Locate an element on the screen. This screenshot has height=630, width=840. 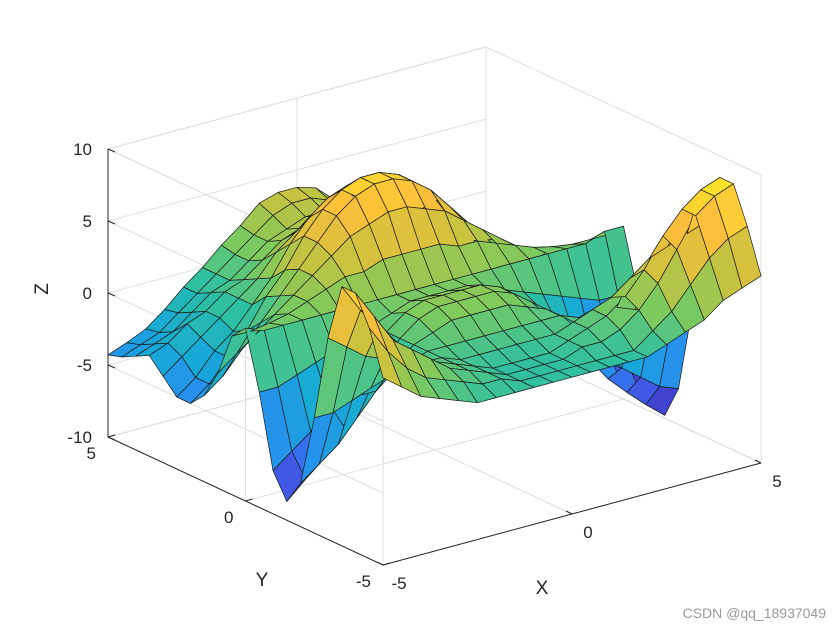
x-tick-label: 5 is located at coordinates (776, 481).